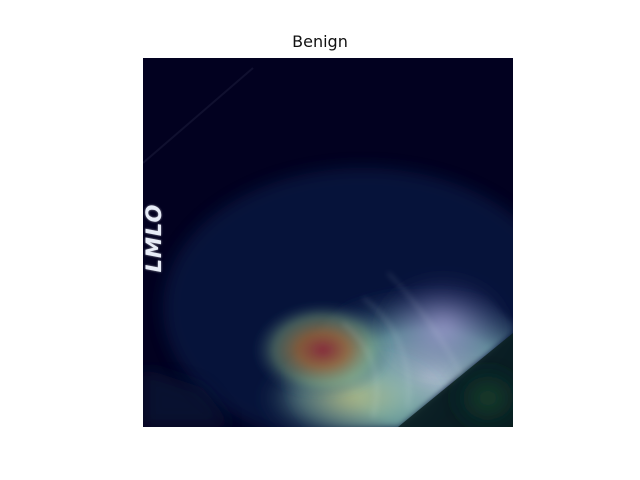 This screenshot has width=640, height=480. What do you see at coordinates (154, 238) in the screenshot?
I see `view-marker-label: LMLO` at bounding box center [154, 238].